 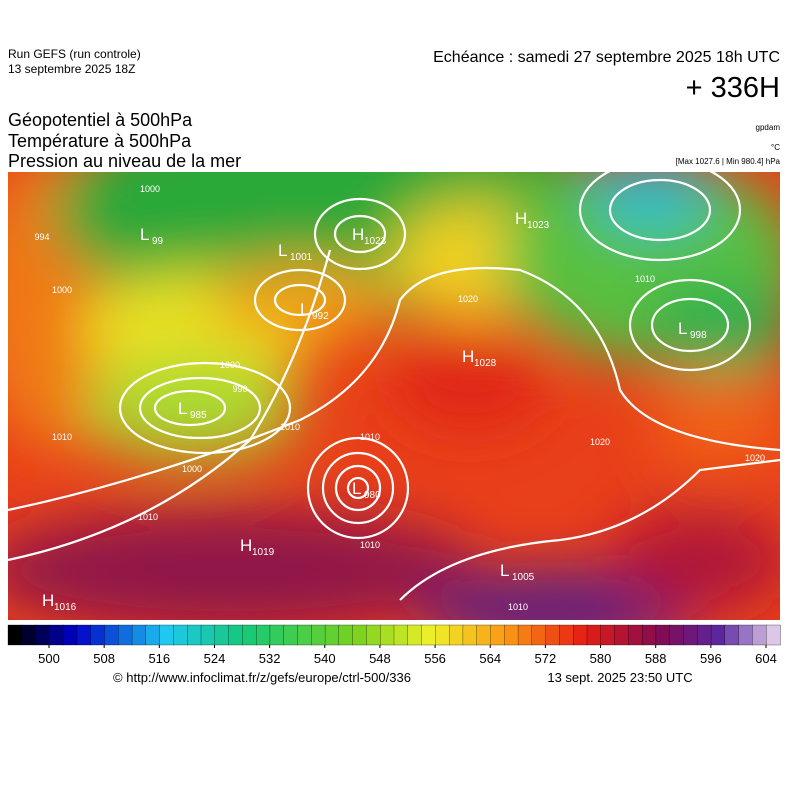 What do you see at coordinates (301, 257) in the screenshot?
I see `center-value: 1001` at bounding box center [301, 257].